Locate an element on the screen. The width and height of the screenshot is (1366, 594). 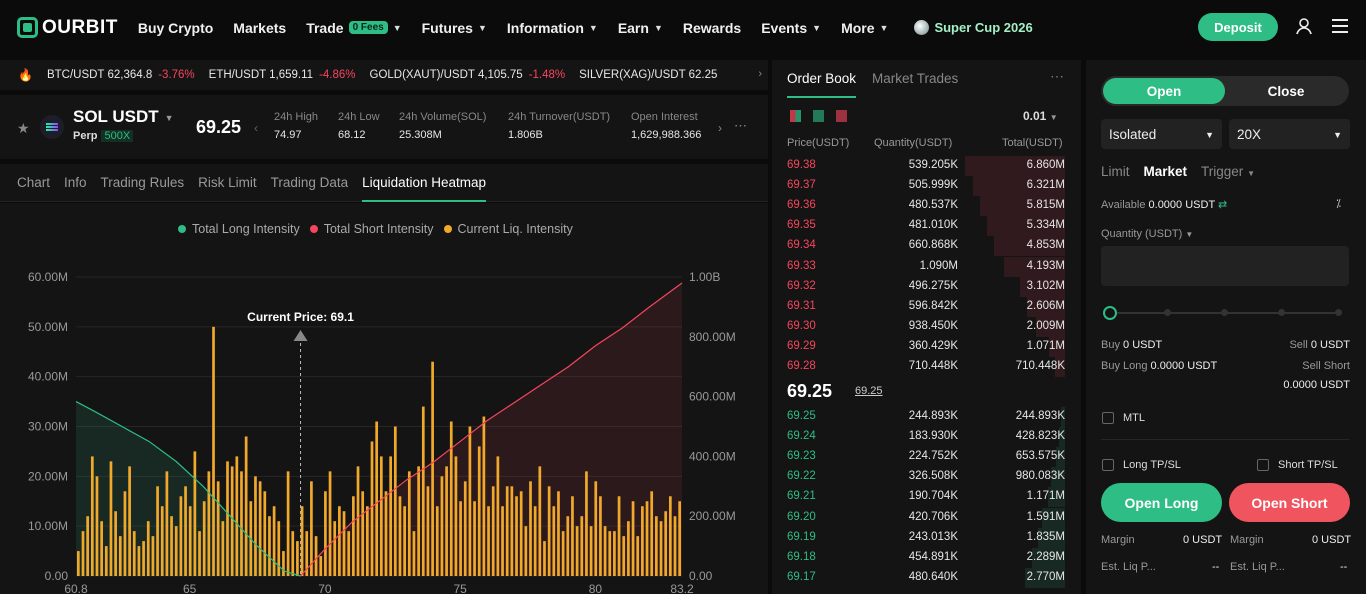
ticker-item: BTC/USDT 62,364.8 -3.76% is located at coordinates (121, 75).